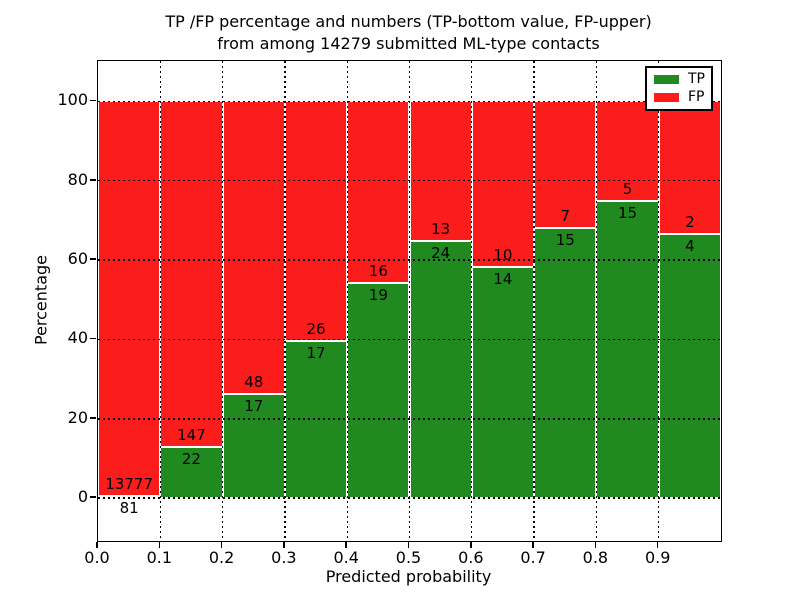 The height and width of the screenshot is (600, 800). Describe the element at coordinates (221, 557) in the screenshot. I see `x-tick-label: 0.2` at that location.